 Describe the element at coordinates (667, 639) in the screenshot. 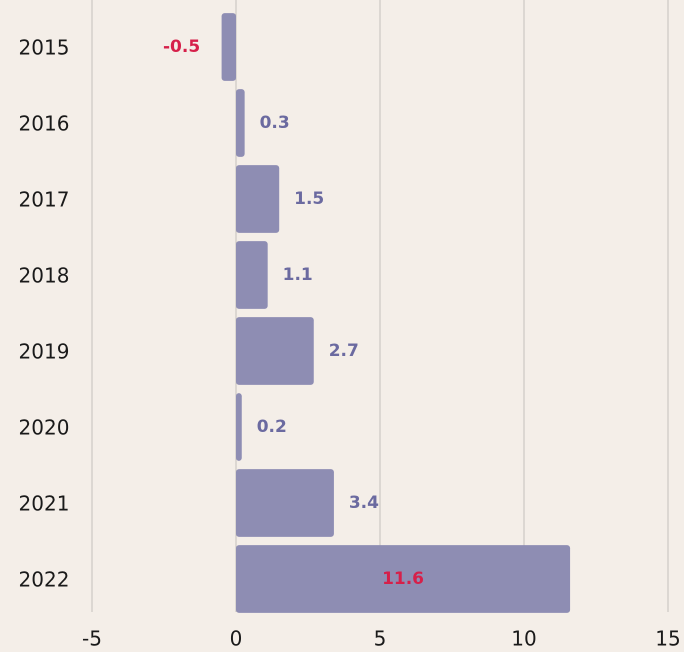

I see `x-tick-label: 15` at that location.